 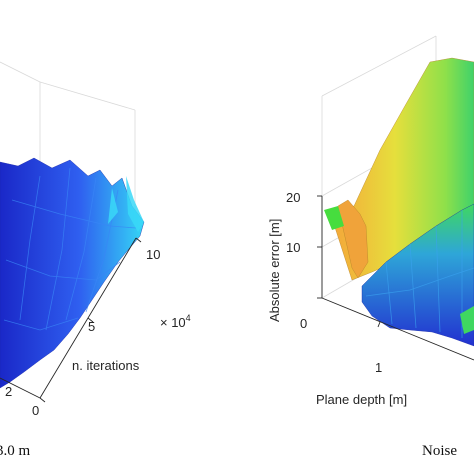 What do you see at coordinates (439, 451) in the screenshot?
I see `right-caption: Noise` at bounding box center [439, 451].